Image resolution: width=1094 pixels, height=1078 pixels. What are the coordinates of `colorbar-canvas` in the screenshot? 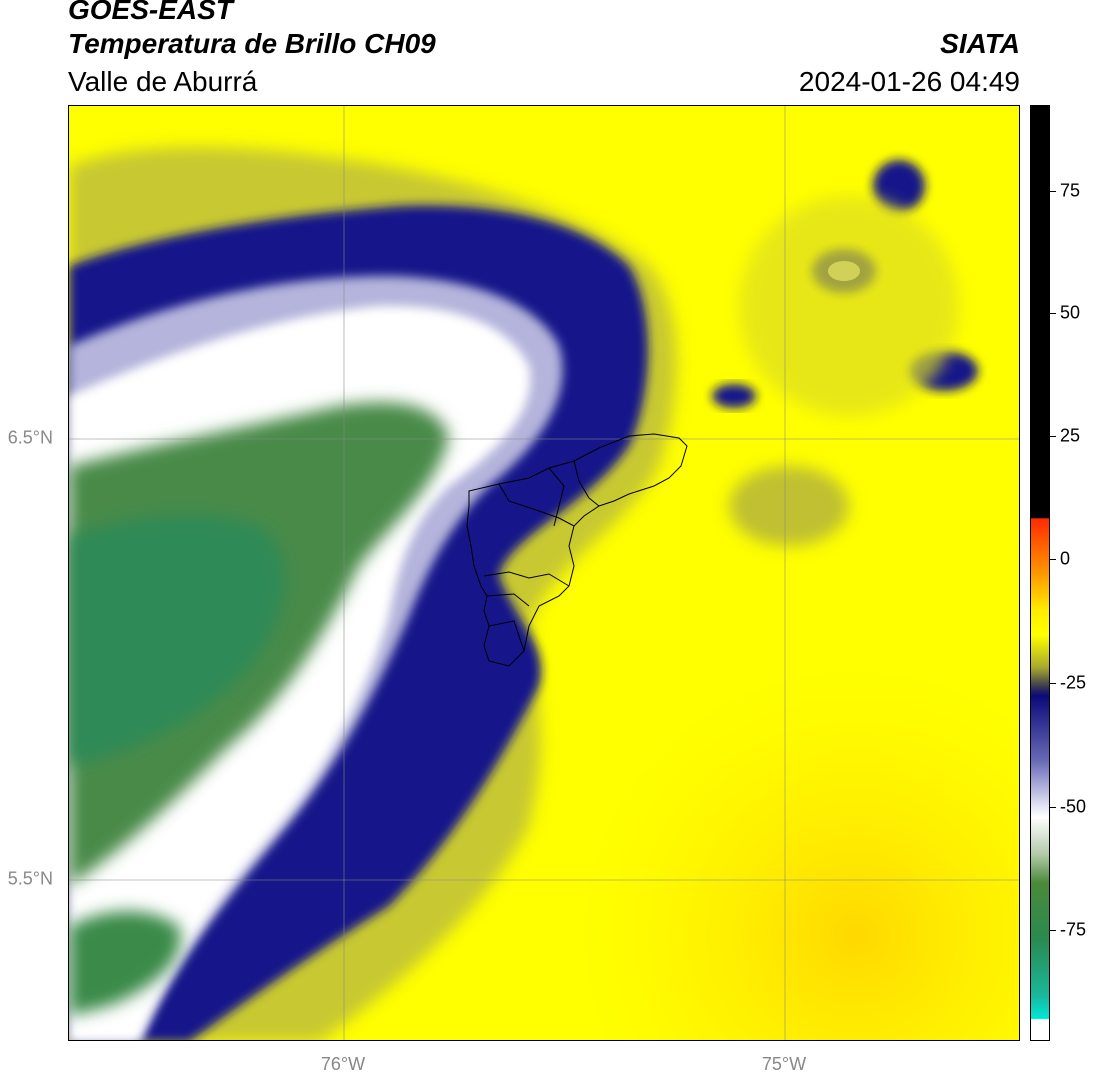 It's located at (1040, 573).